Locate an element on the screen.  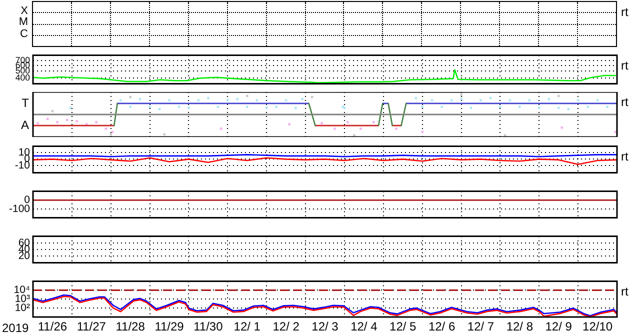
x-tick-label: 12/ 3 is located at coordinates (325, 327).